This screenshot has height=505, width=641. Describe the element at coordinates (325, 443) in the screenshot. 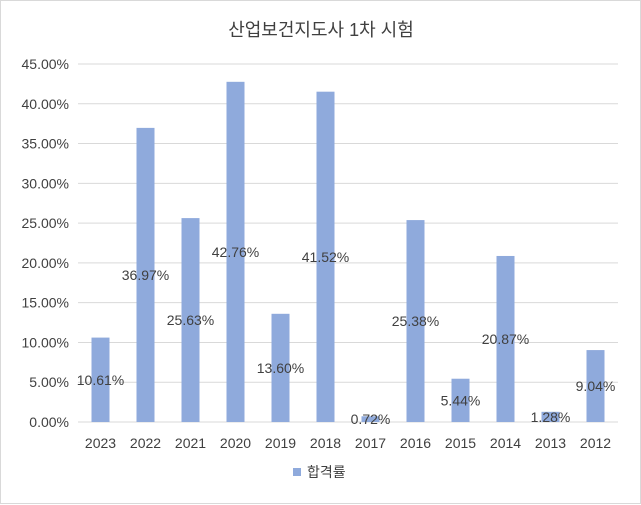

I see `x-tick-label: 2018` at that location.